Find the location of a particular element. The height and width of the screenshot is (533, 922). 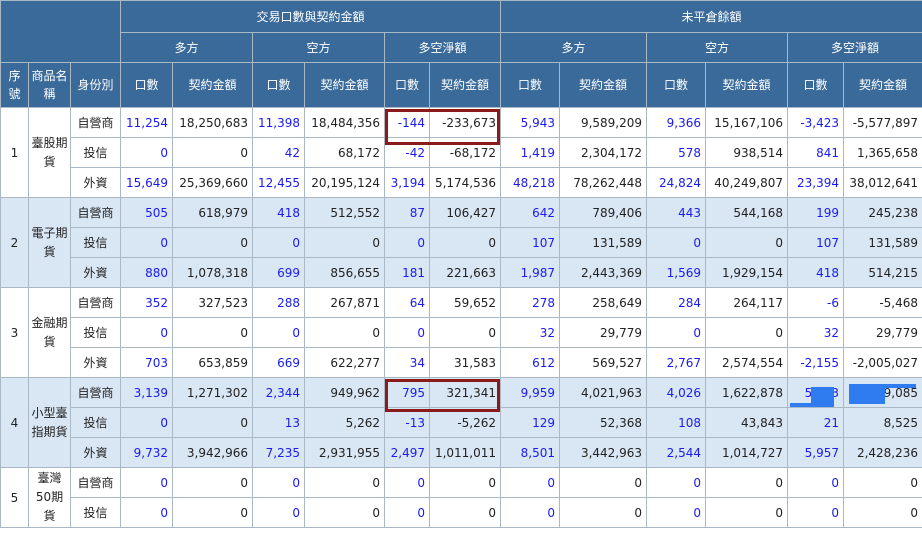

cell-long-amount: 327,523 is located at coordinates (212, 302).